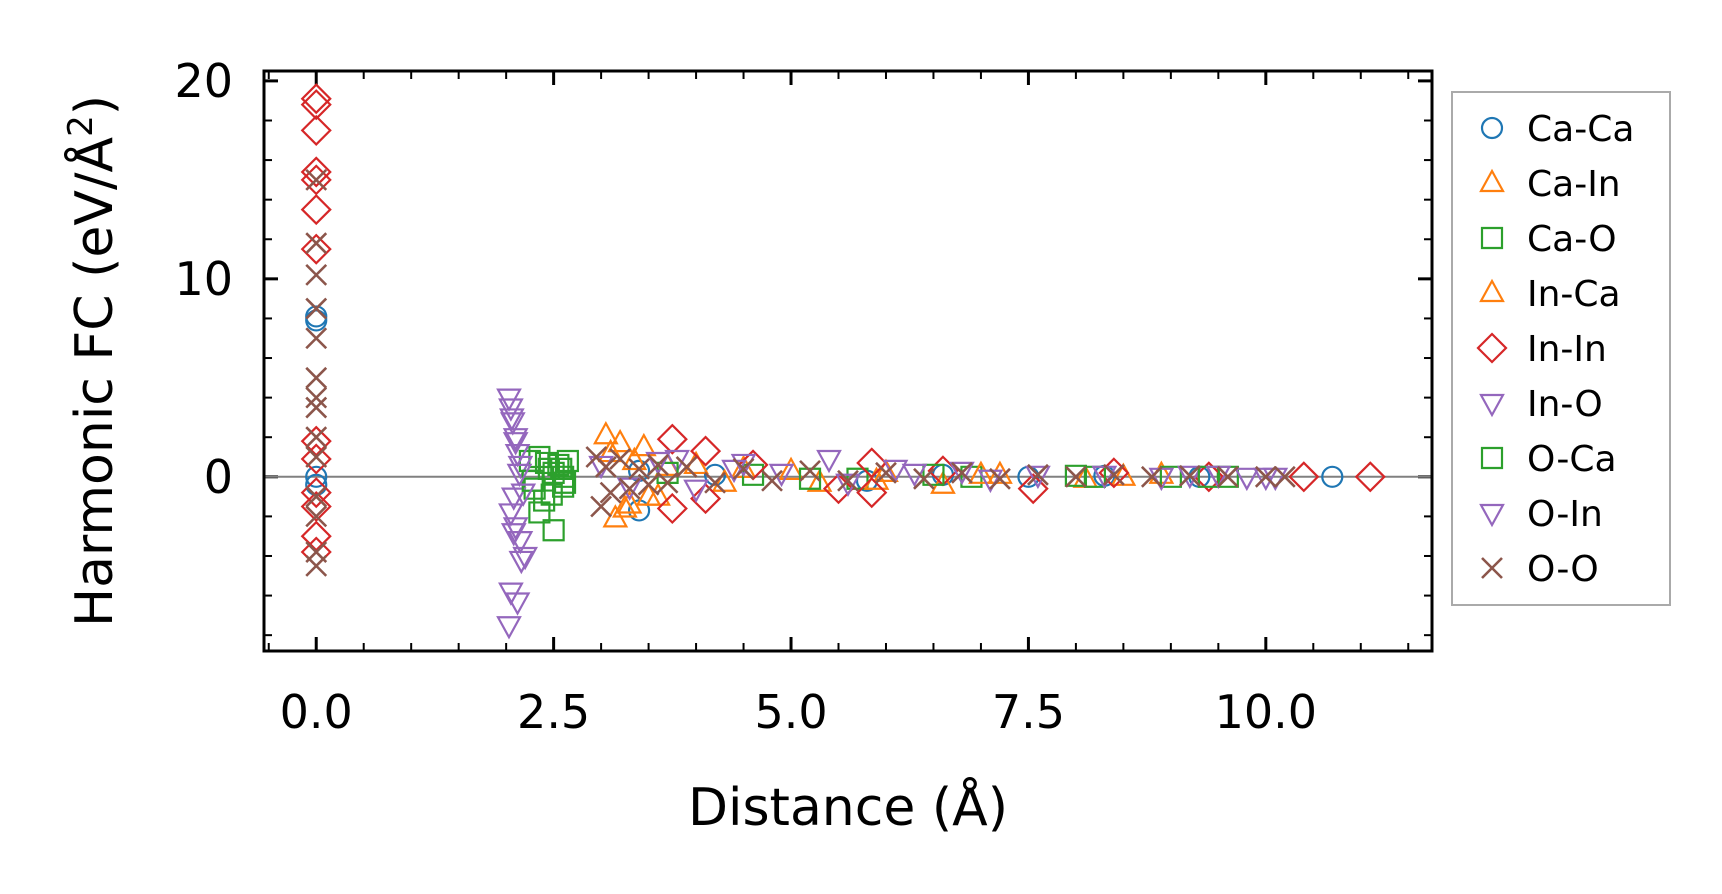 Image resolution: width=1722 pixels, height=894 pixels. Describe the element at coordinates (1550, 294) in the screenshot. I see `legend-entry-in-ca: In-Ca` at that location.